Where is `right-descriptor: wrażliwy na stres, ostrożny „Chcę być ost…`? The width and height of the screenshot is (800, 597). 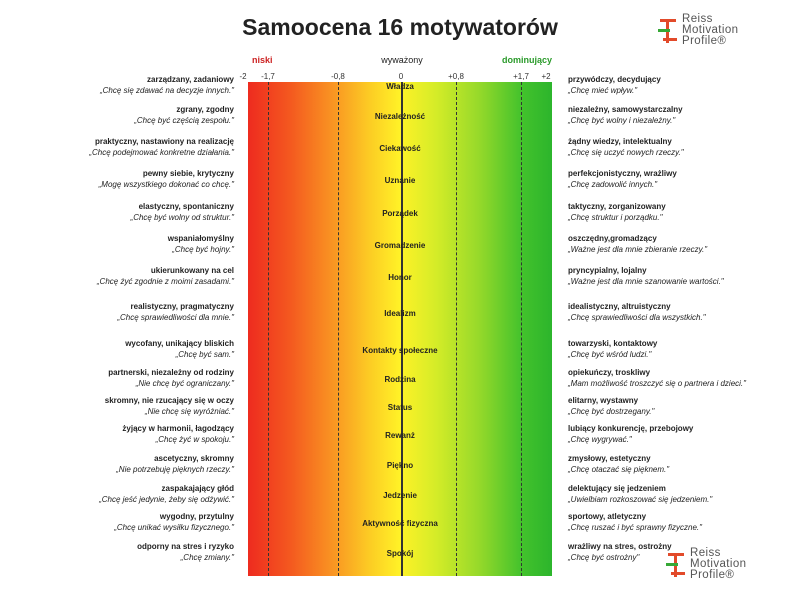
right-descriptor: wrażliwy na stres, ostrożny „Chcę być ost… is located at coordinates (678, 552).